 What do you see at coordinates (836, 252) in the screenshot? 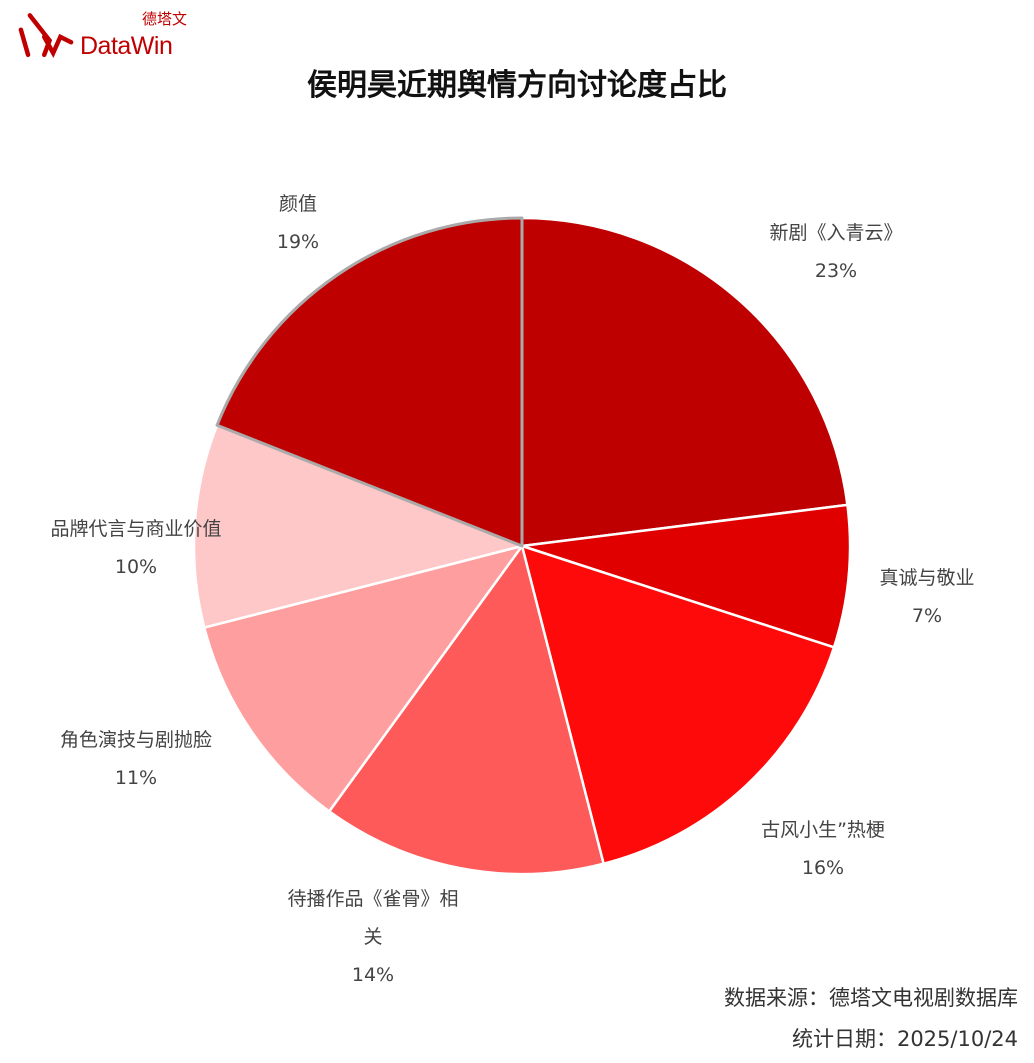
I see `slice-label-0: 新剧《入青云》 23%` at bounding box center [836, 252].